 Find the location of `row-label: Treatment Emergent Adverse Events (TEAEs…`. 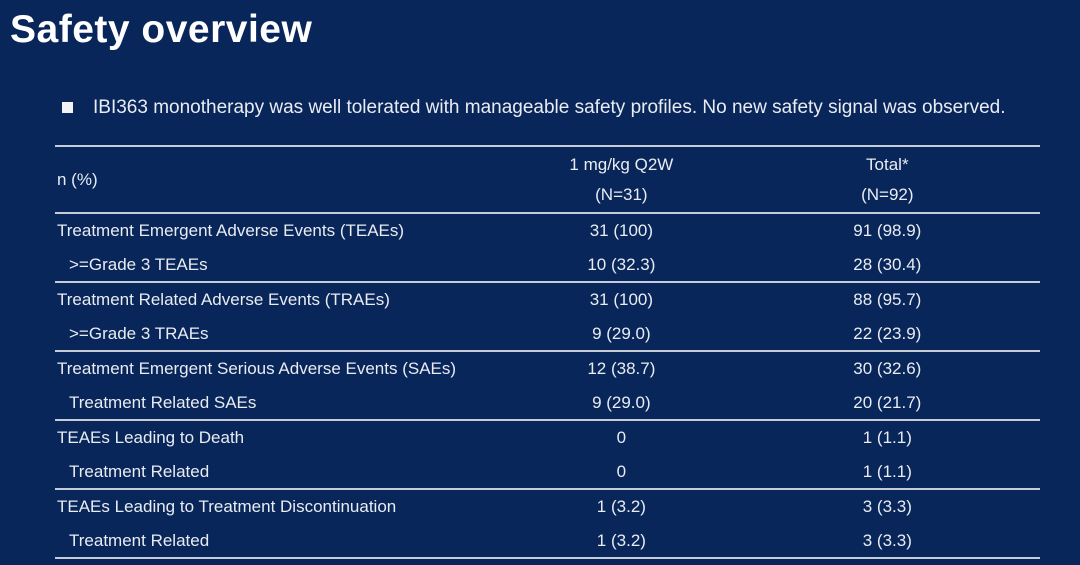

row-label: Treatment Emergent Adverse Events (TEAEs… is located at coordinates (231, 231).